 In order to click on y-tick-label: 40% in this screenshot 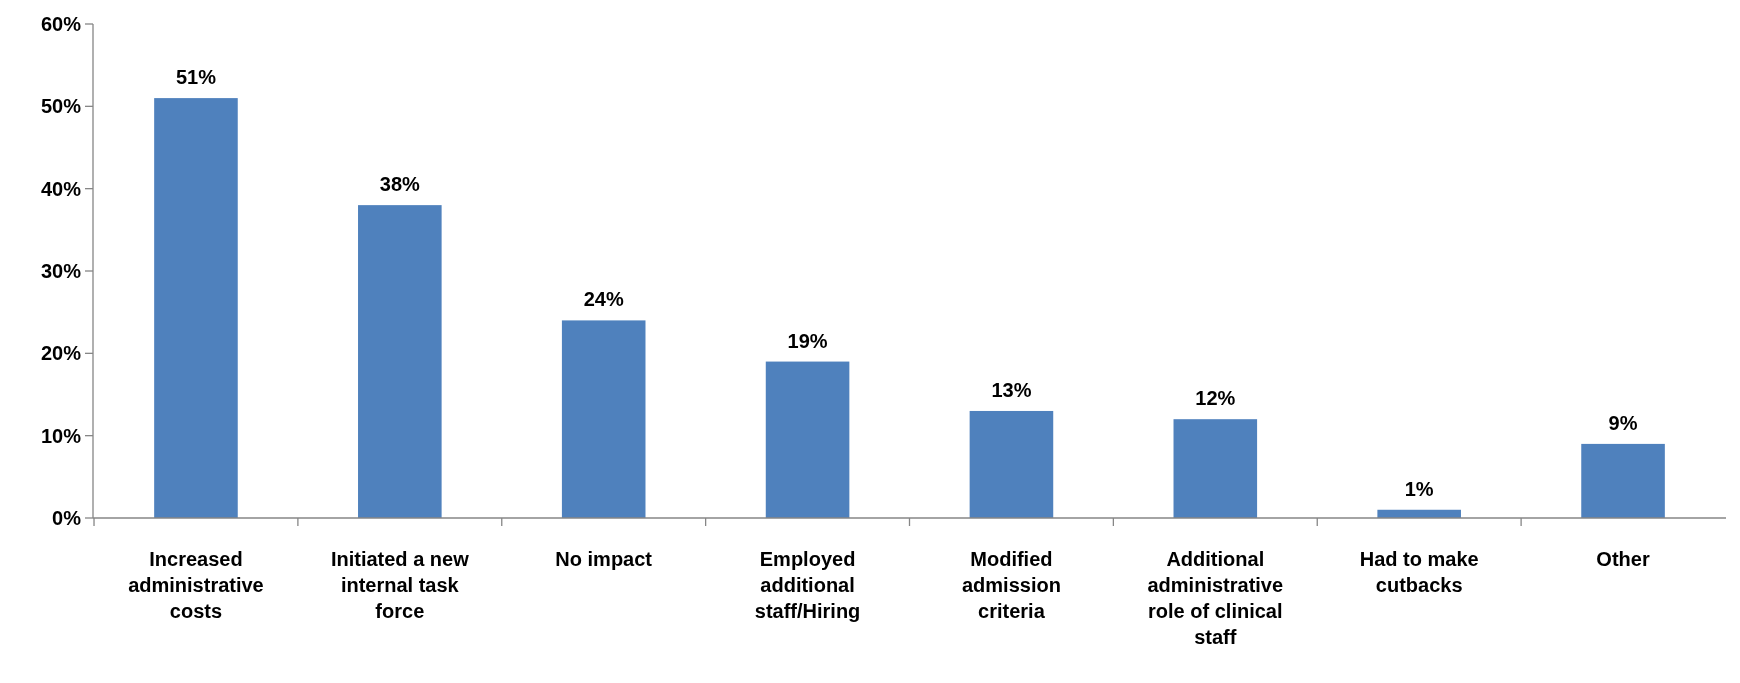, I will do `click(61, 188)`.